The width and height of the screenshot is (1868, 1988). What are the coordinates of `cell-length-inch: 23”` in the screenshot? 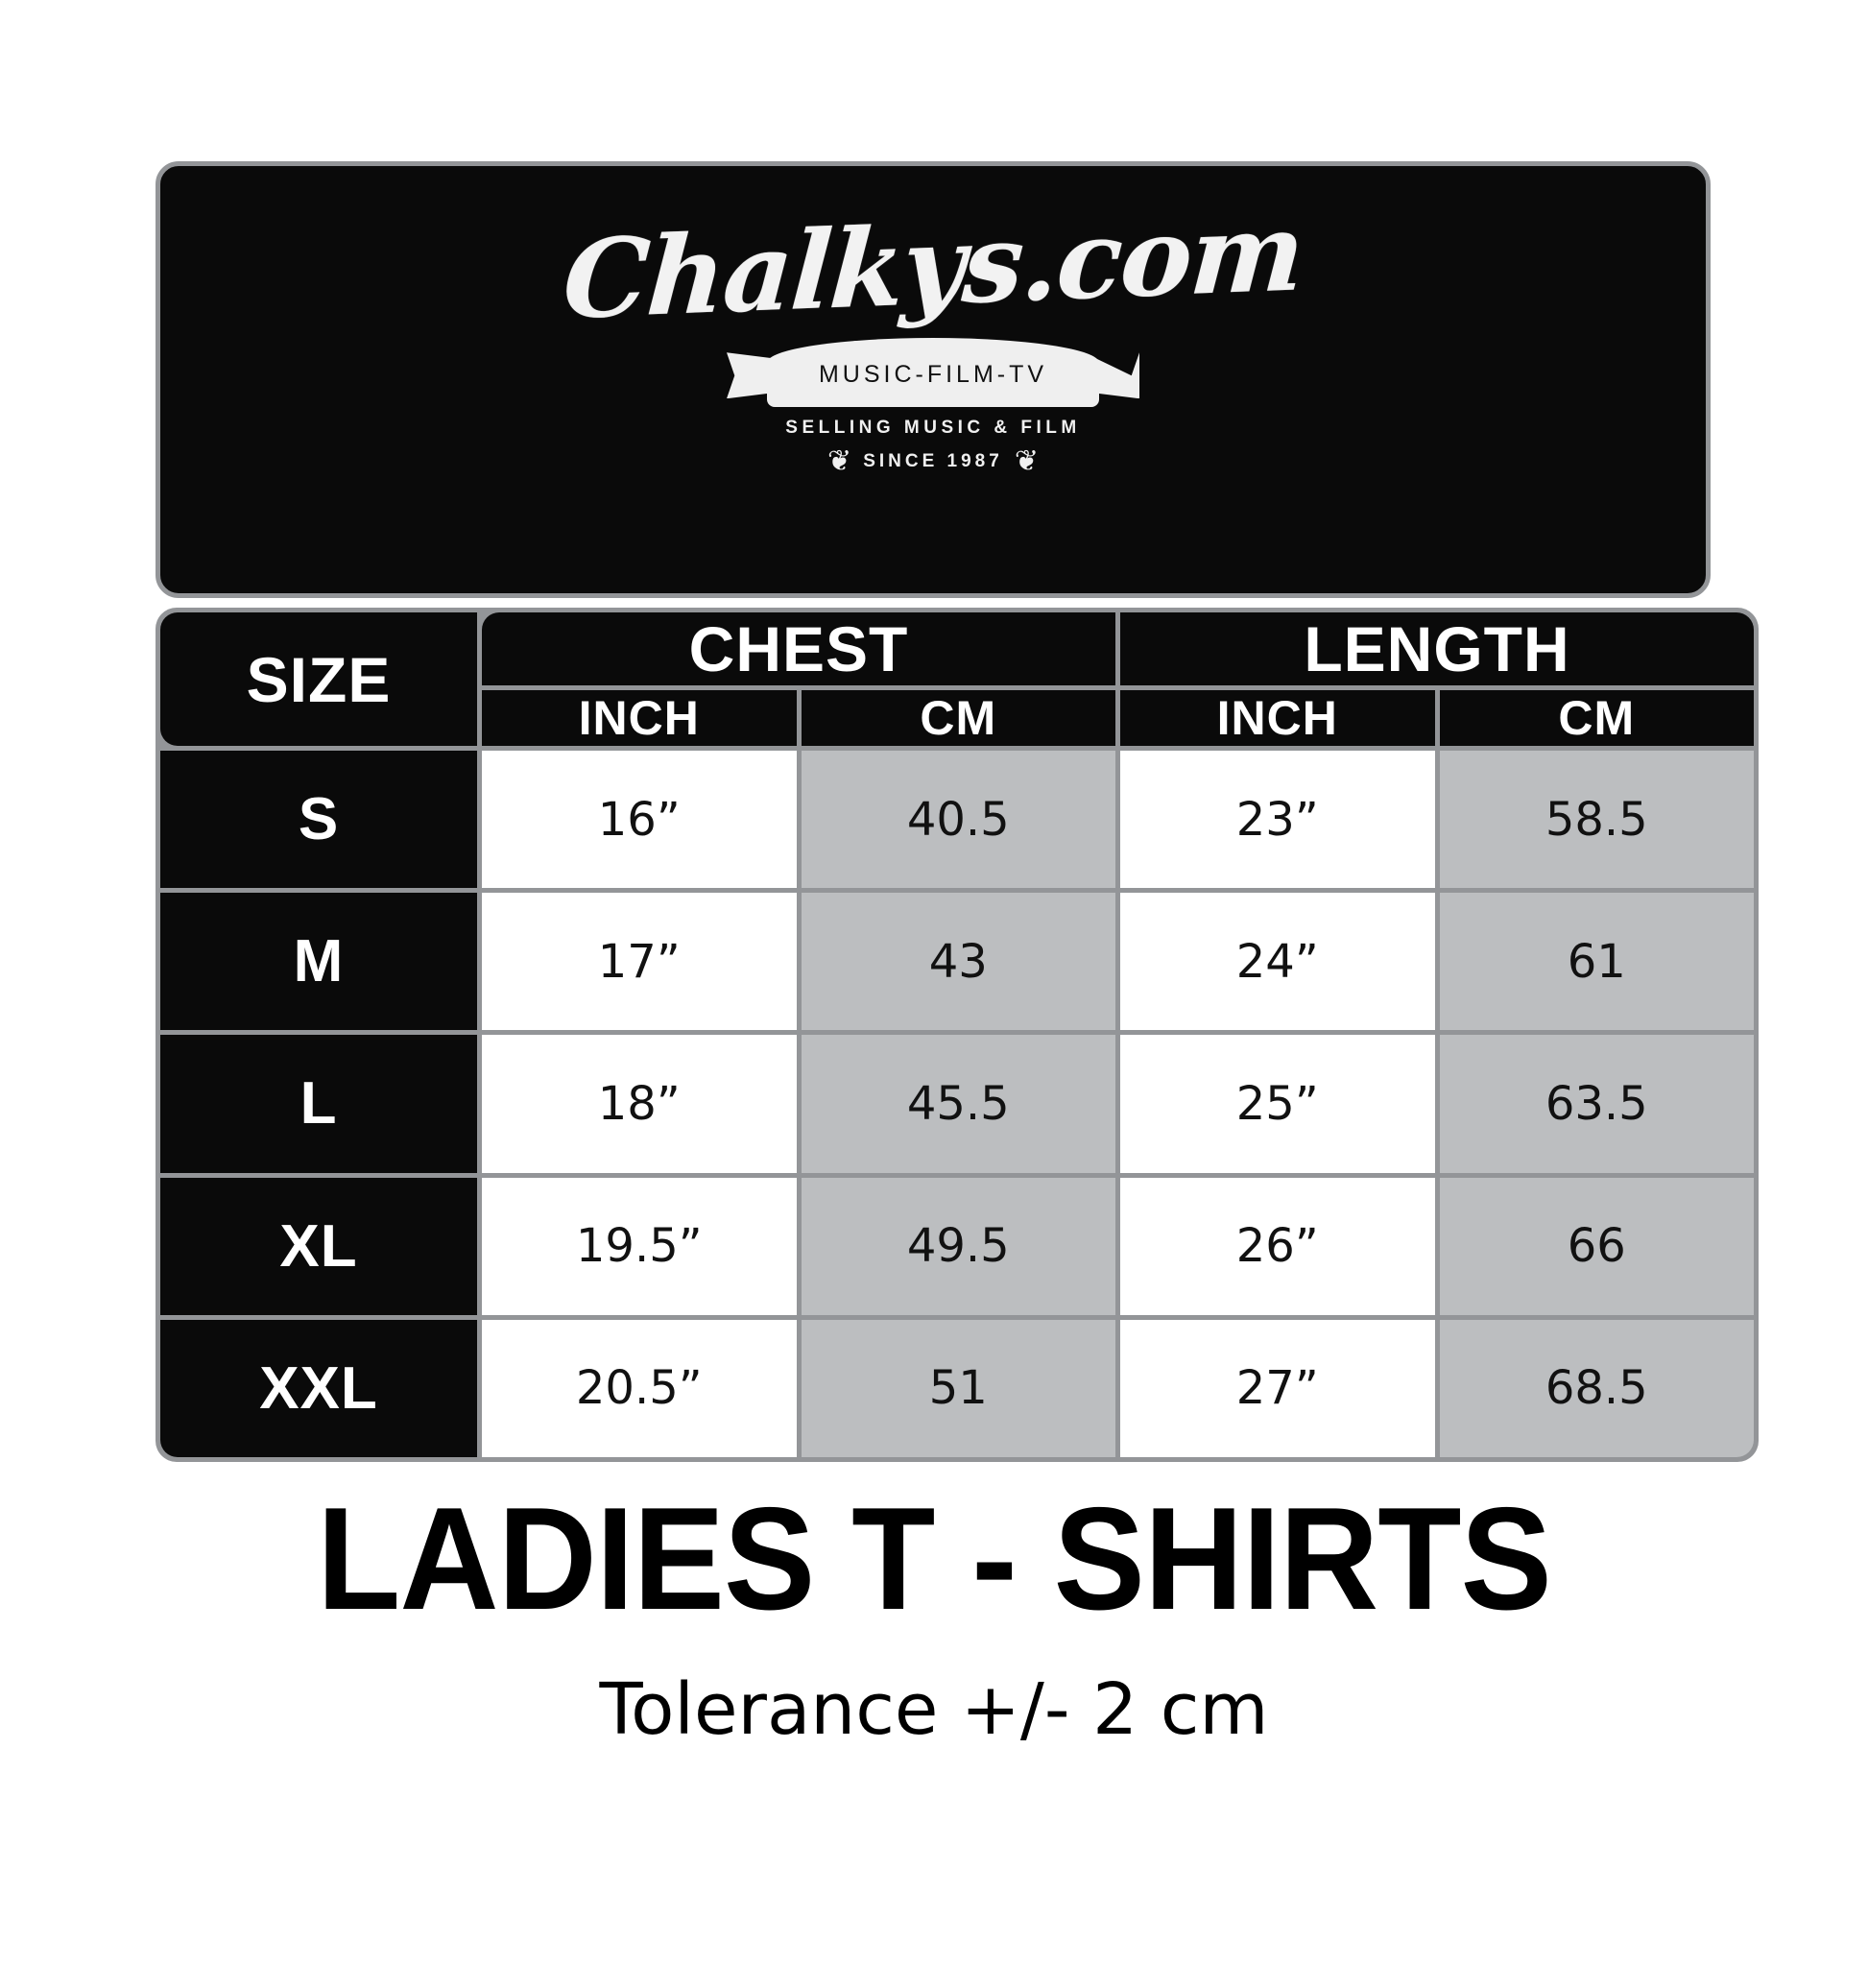 It's located at (1277, 820).